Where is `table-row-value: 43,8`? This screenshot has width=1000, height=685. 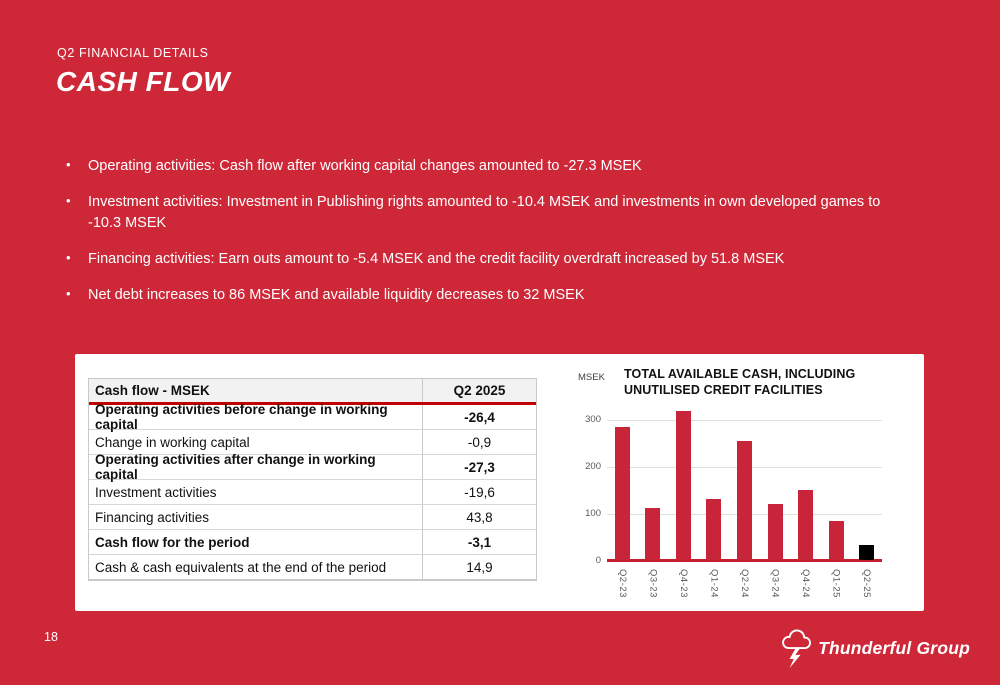
table-row-value: 43,8 is located at coordinates (479, 517).